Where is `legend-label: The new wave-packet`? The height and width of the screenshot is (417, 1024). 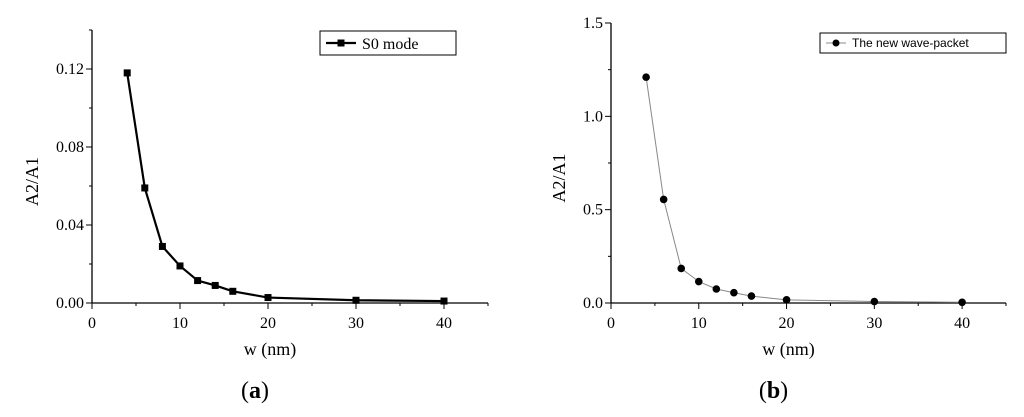
legend-label: The new wave-packet is located at coordinates (910, 43).